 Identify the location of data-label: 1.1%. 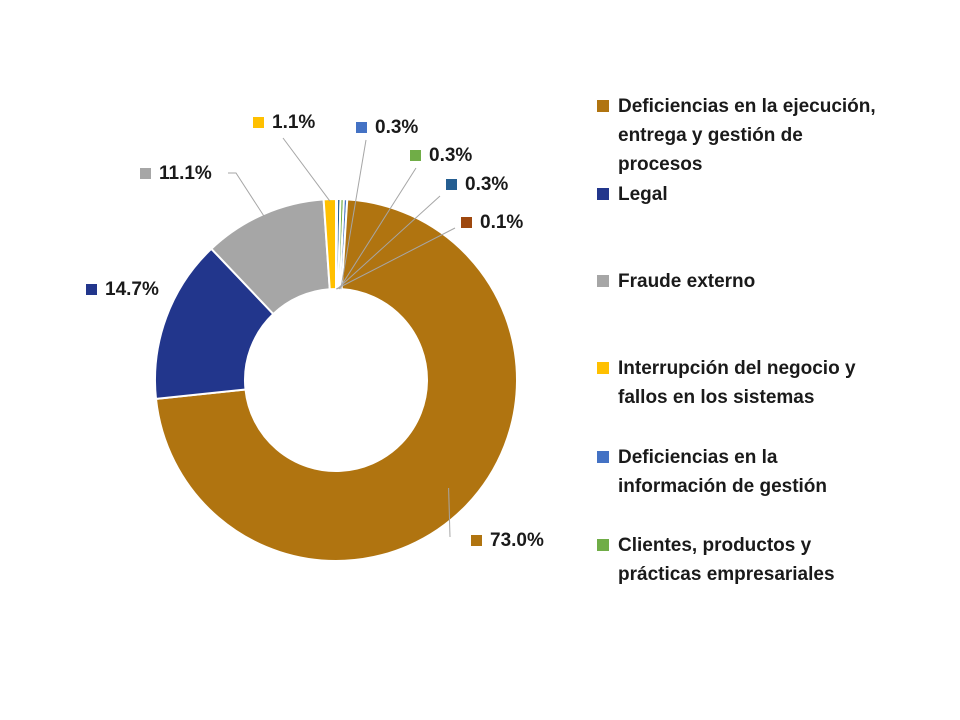
(293, 122).